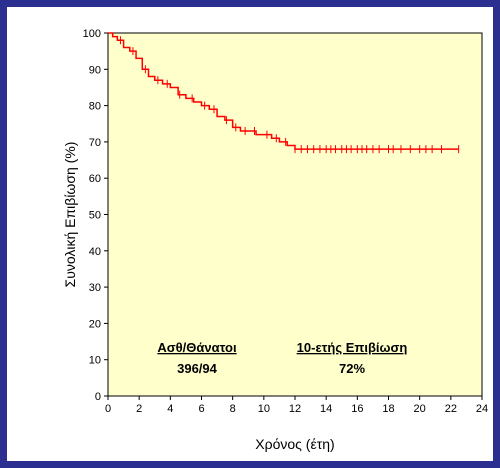 The image size is (500, 468). I want to click on x-tick-label-6: 6, so click(201, 409).